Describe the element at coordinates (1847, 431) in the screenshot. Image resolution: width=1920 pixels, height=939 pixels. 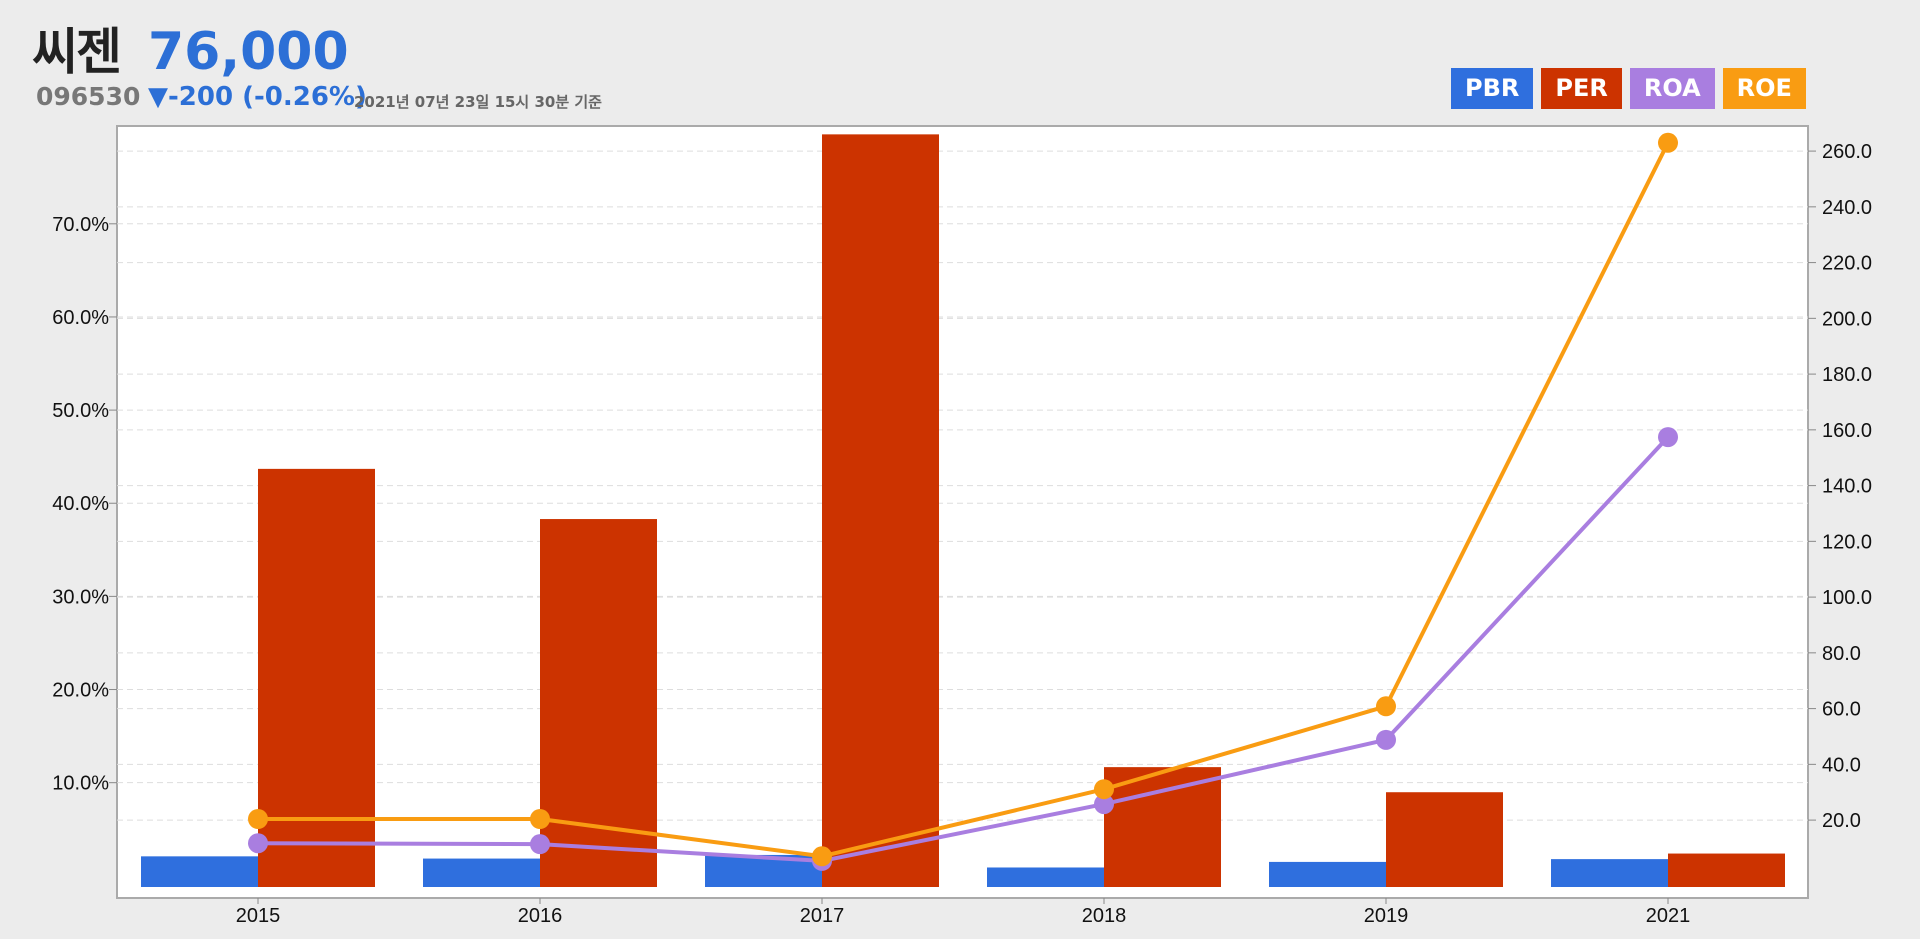
I see `right-tick-label: 160.0` at that location.